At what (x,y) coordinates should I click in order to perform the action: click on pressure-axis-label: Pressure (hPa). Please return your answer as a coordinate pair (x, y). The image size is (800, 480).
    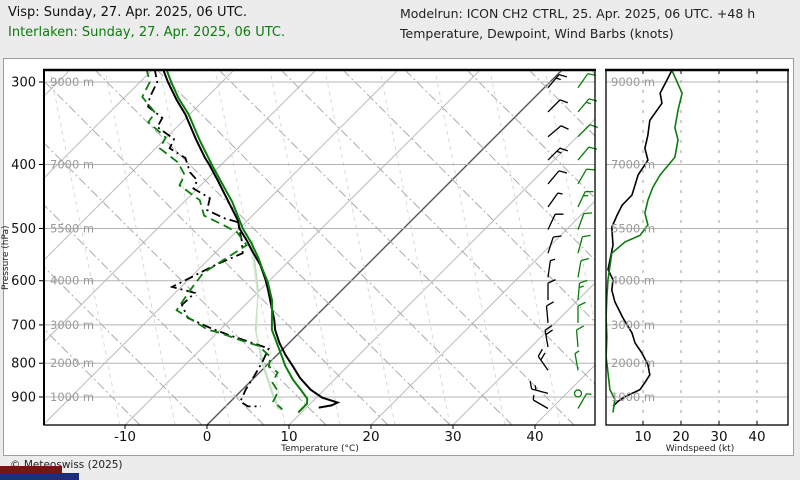
    Looking at the image, I should click on (6, 257).